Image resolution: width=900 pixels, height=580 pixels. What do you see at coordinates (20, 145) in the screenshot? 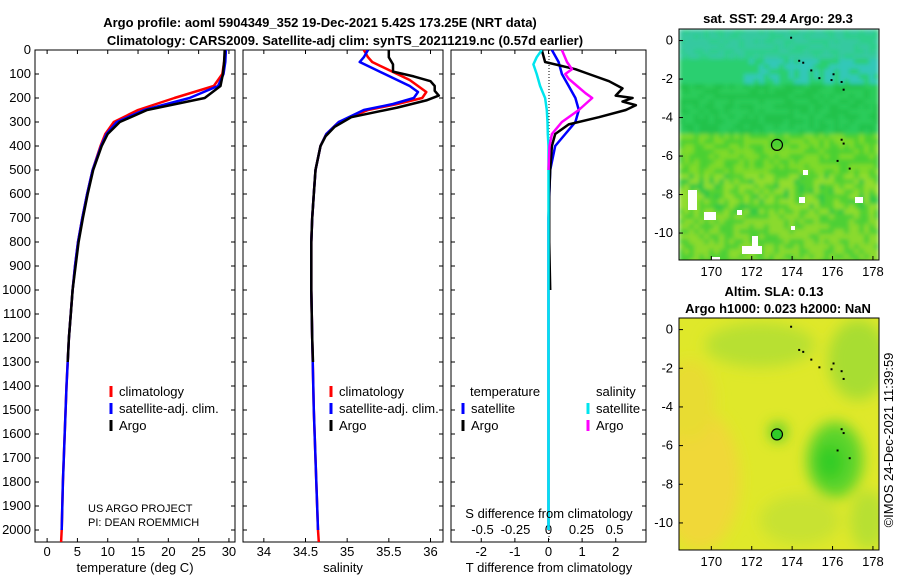
I see `depth-tick-label: 400` at bounding box center [20, 145].